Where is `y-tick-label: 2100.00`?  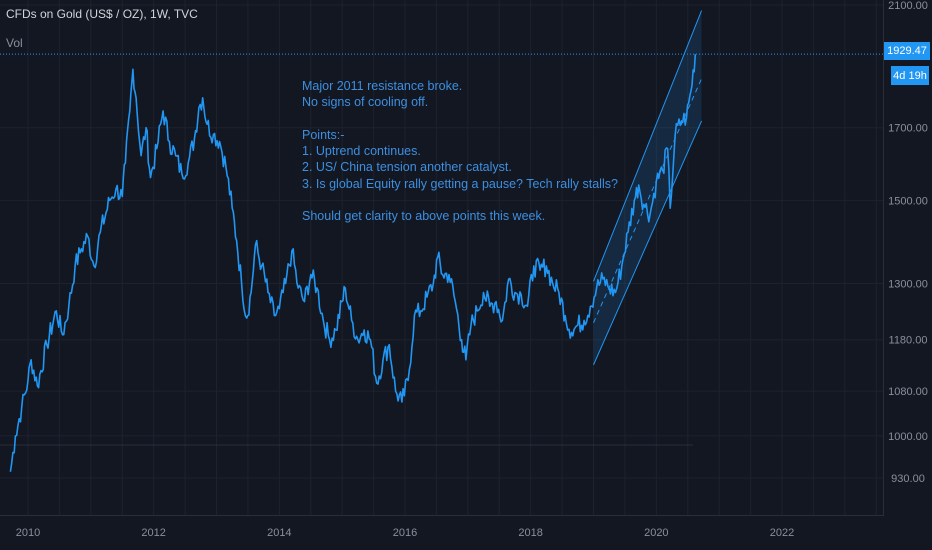
y-tick-label: 2100.00 is located at coordinates (908, 6).